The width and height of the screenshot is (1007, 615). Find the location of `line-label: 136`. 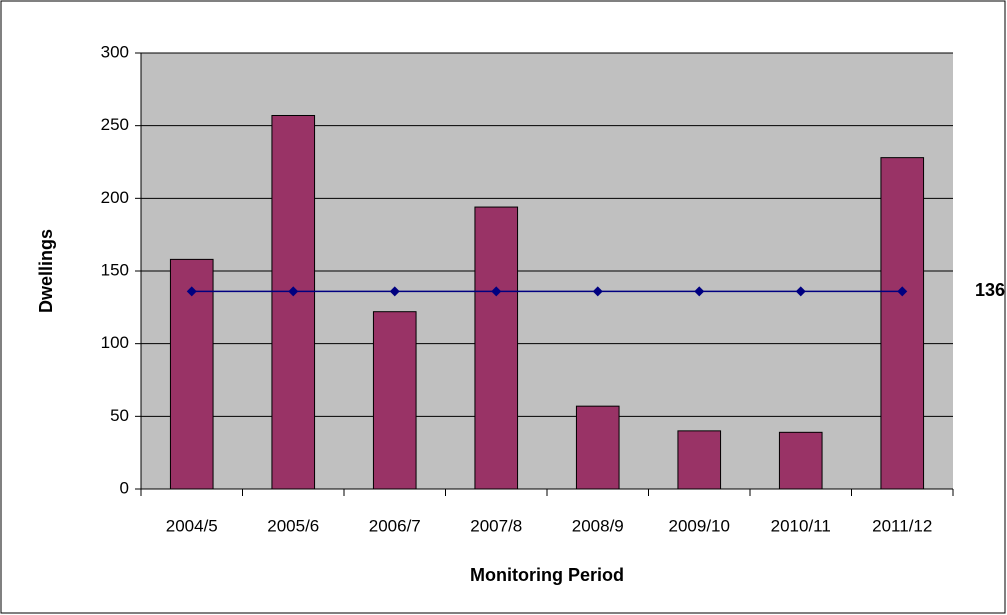

line-label: 136 is located at coordinates (990, 290).